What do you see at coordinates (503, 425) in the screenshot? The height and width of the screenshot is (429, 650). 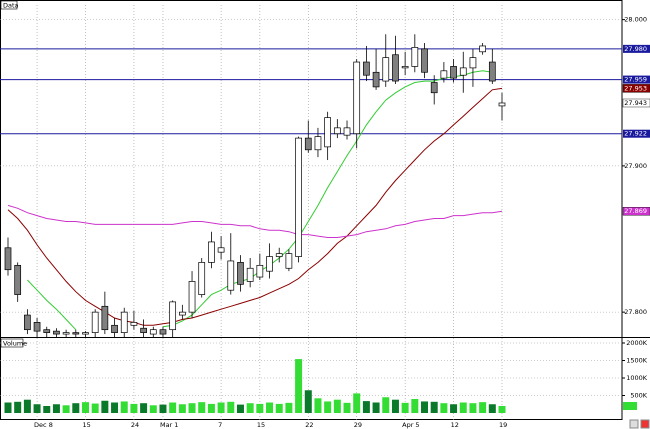 I see `x-tick-label: 19` at bounding box center [503, 425].